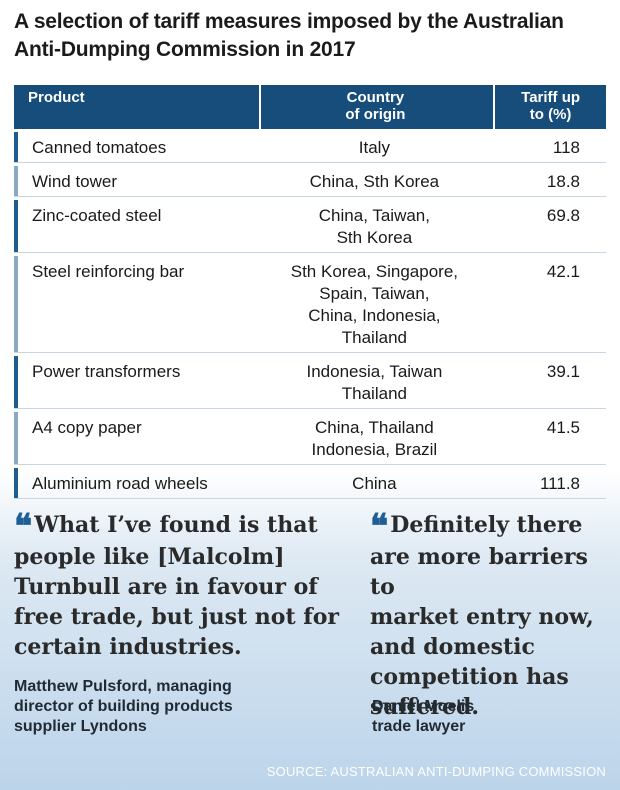 The image size is (620, 790). Describe the element at coordinates (176, 617) in the screenshot. I see `quote-line: free trade, but just not for` at that location.